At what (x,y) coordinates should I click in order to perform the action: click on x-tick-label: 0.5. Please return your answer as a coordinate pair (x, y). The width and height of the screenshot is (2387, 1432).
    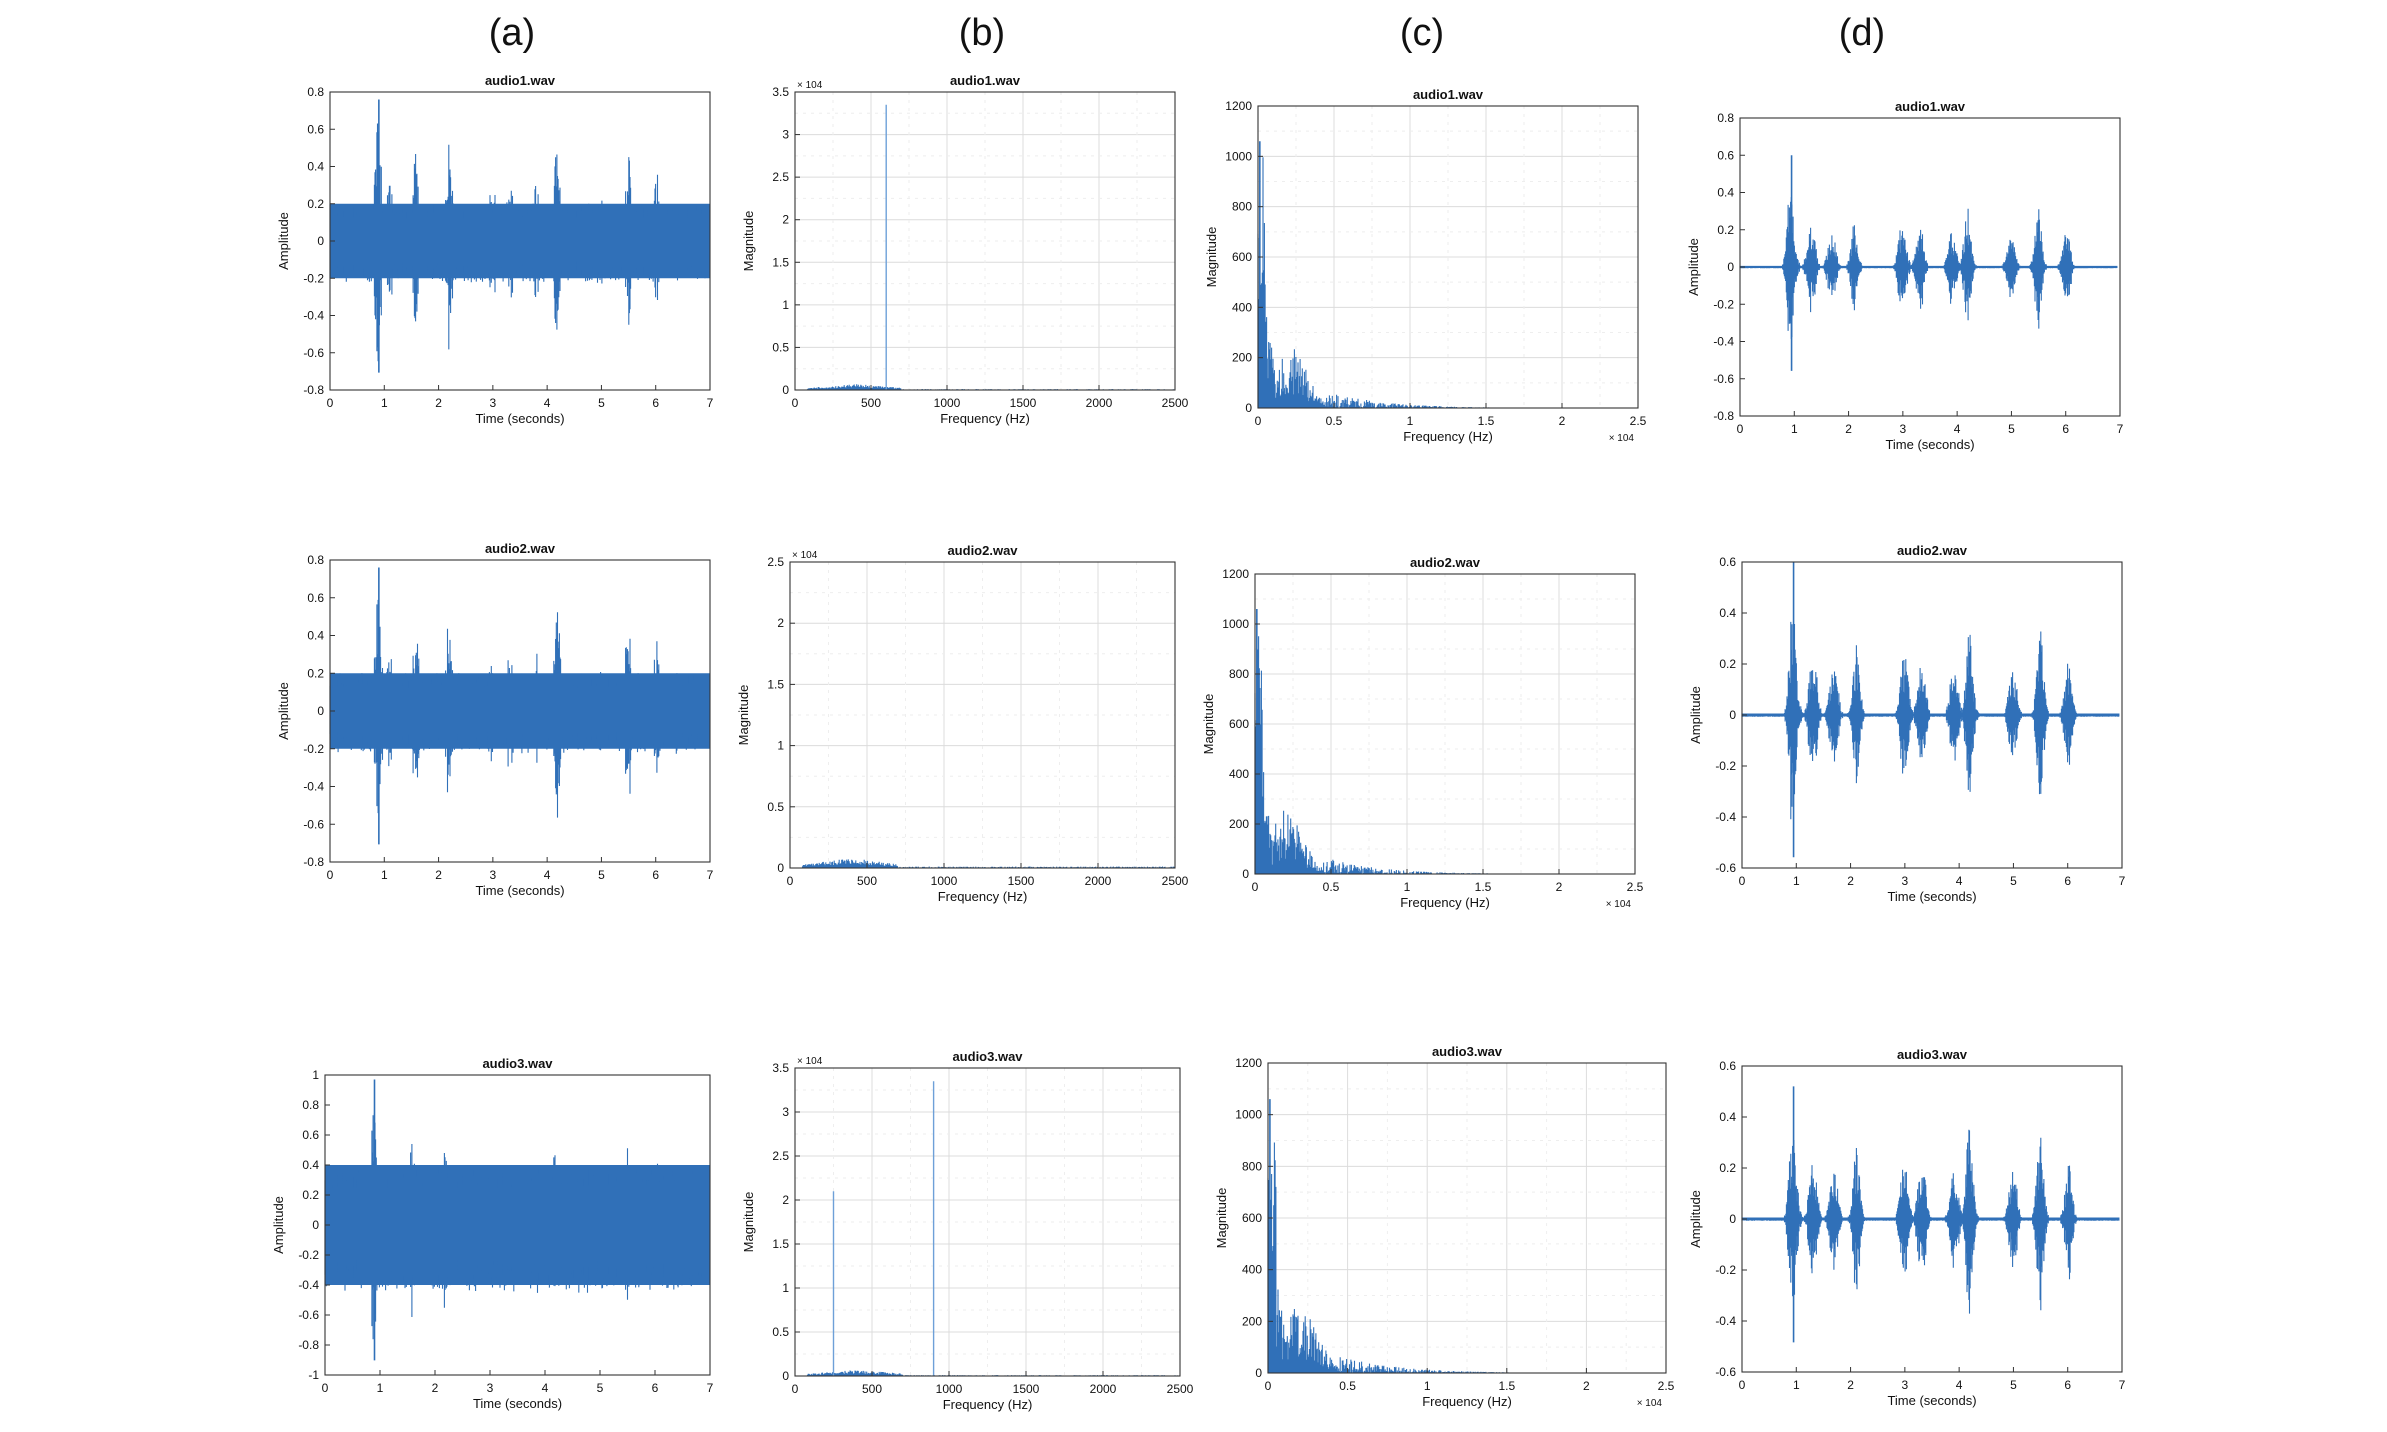
    Looking at the image, I should click on (1331, 887).